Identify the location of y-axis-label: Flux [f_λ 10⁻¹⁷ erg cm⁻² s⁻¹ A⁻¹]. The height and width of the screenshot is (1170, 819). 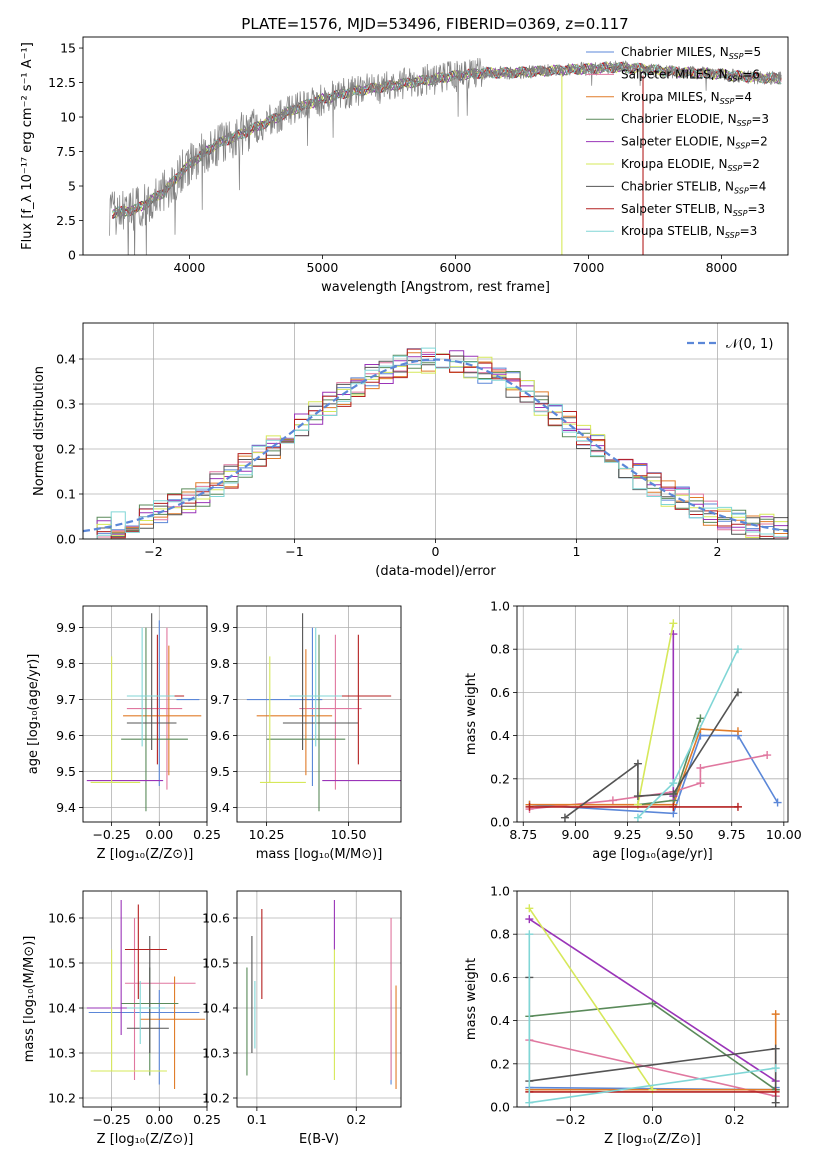
(27, 146).